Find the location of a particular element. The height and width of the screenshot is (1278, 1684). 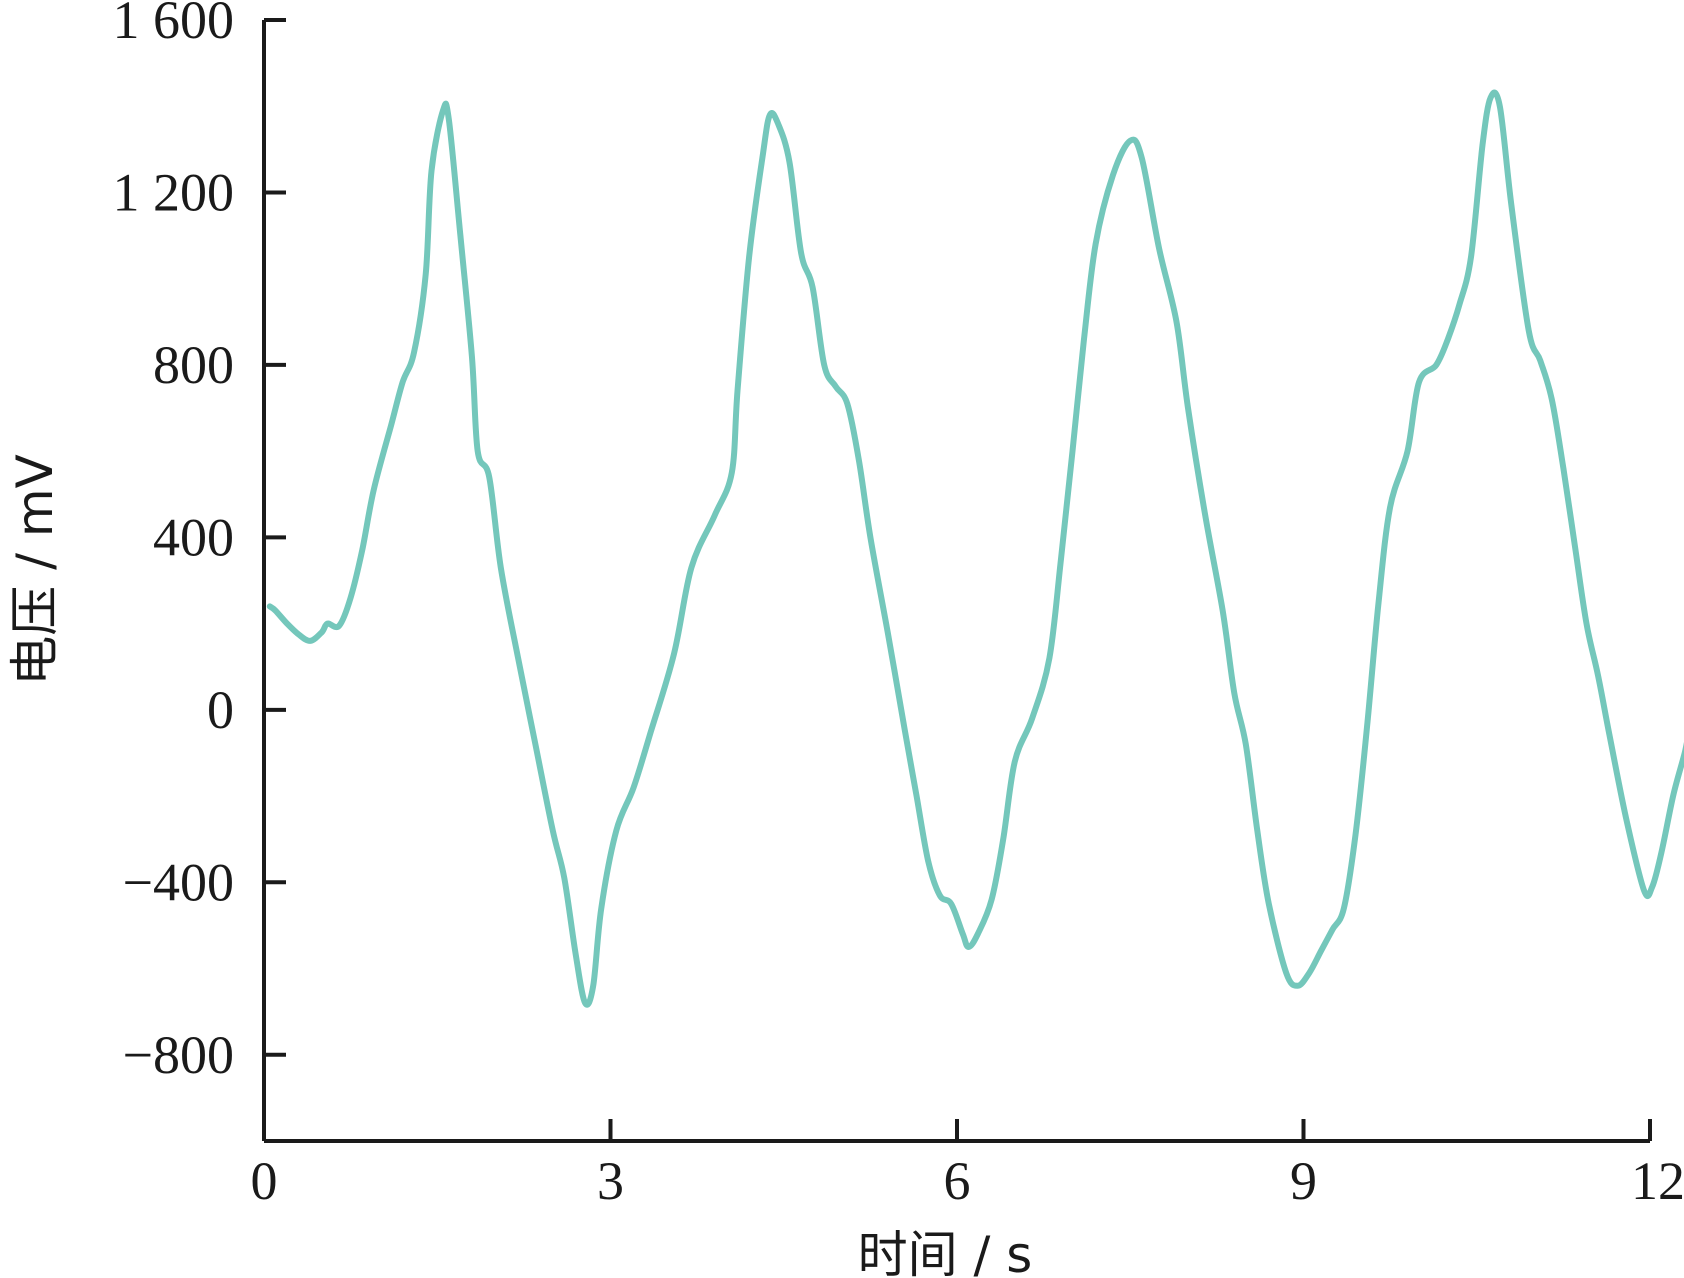

y-tick-label: 400 is located at coordinates (193, 537).